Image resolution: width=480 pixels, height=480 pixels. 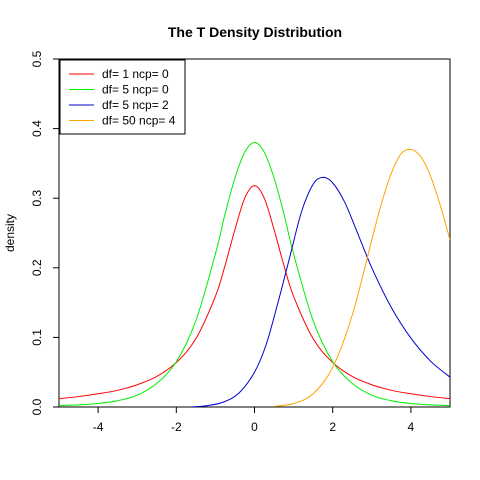 What do you see at coordinates (98, 427) in the screenshot?
I see `x-tick-label: -4` at bounding box center [98, 427].